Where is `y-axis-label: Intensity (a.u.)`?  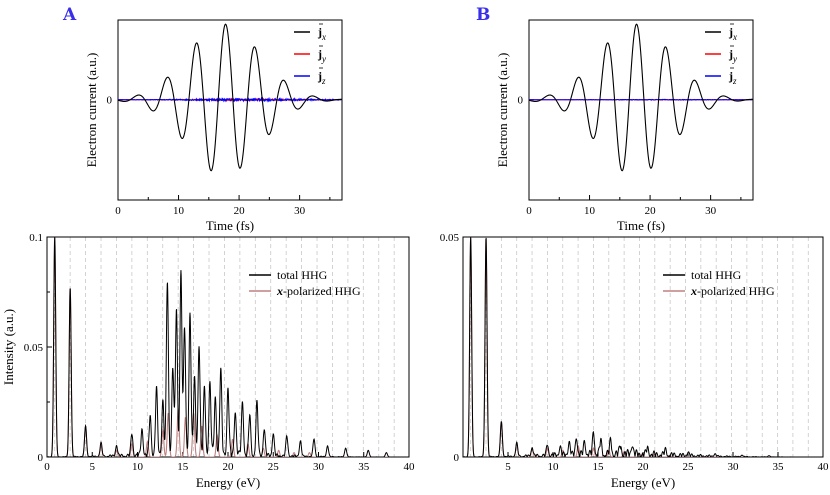
y-axis-label: Intensity (a.u.) is located at coordinates (8, 347).